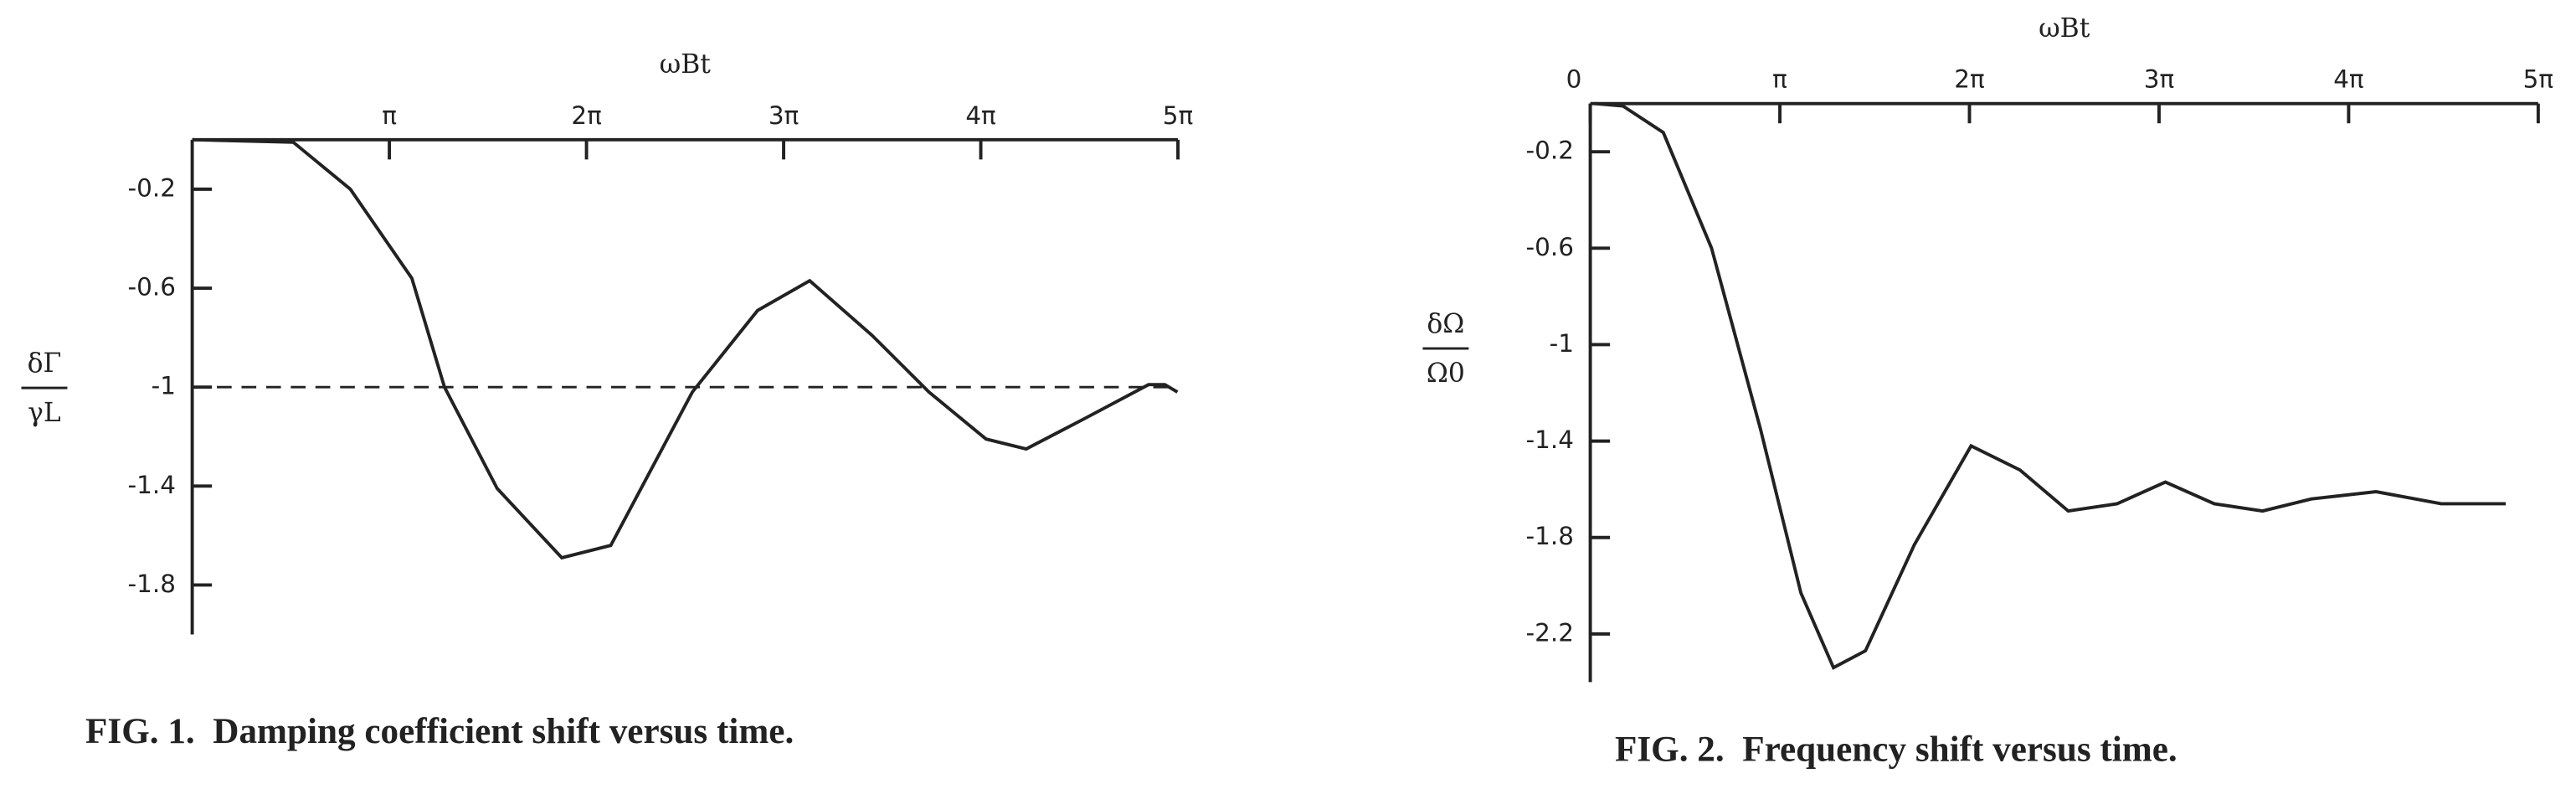 Image resolution: width=2576 pixels, height=789 pixels. Describe the element at coordinates (45, 363) in the screenshot. I see `y-label-numerator: δΓ` at that location.